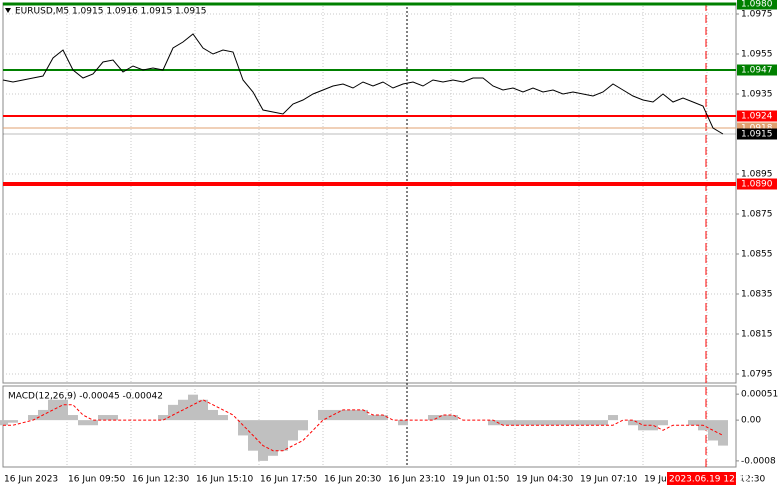  Describe the element at coordinates (160, 480) in the screenshot. I see `x-tick-label: 16 Jun 12:30` at that location.